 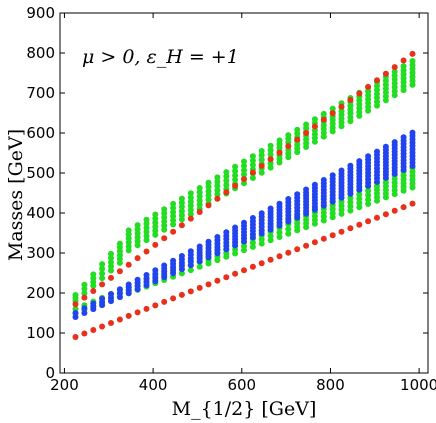 I want to click on y-tick-label: 200, so click(x=40, y=293).